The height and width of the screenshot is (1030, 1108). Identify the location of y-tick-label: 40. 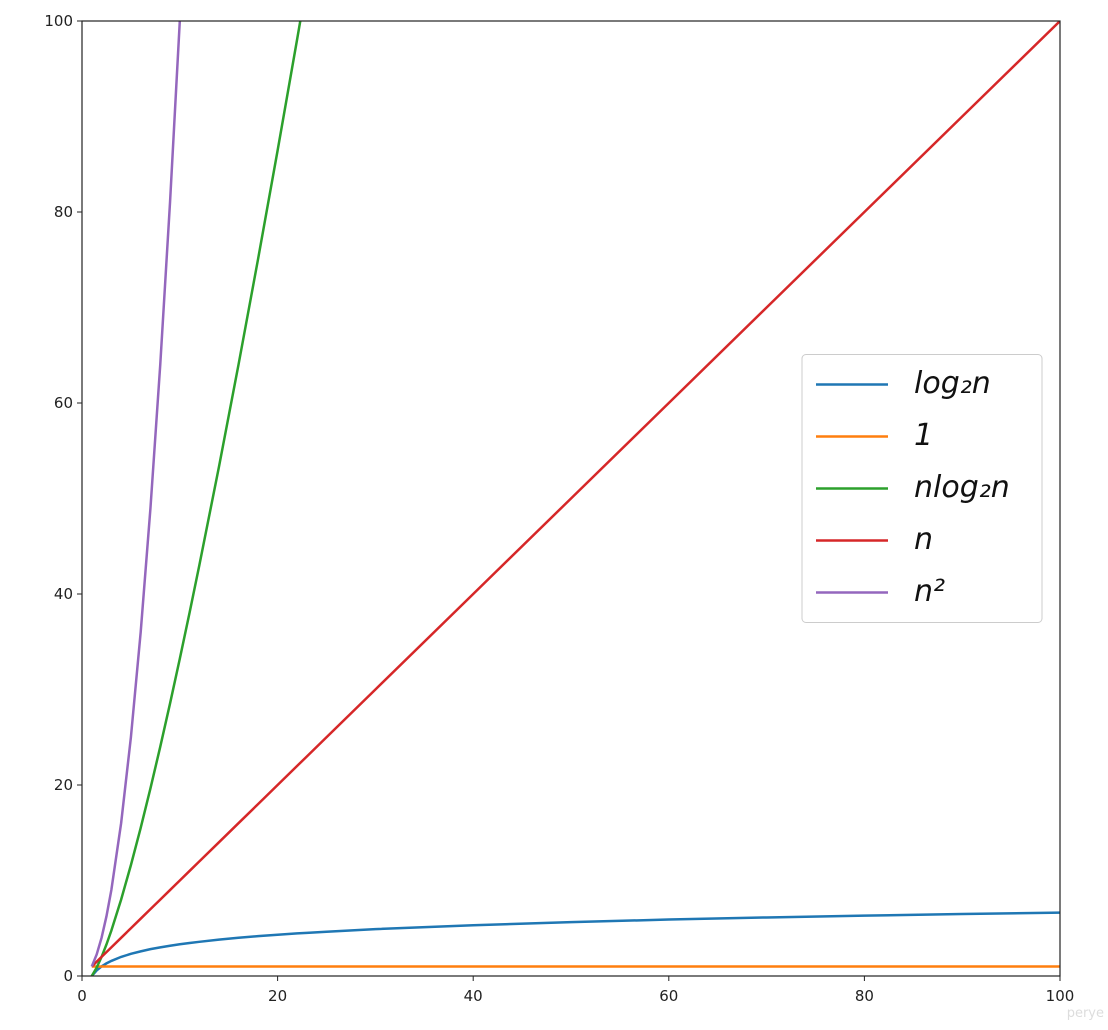
(63, 594).